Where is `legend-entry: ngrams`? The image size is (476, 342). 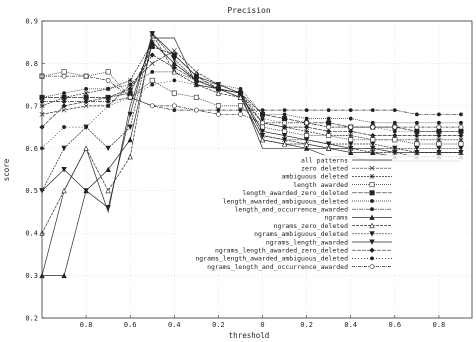 legend-entry: ngrams is located at coordinates (358, 218).